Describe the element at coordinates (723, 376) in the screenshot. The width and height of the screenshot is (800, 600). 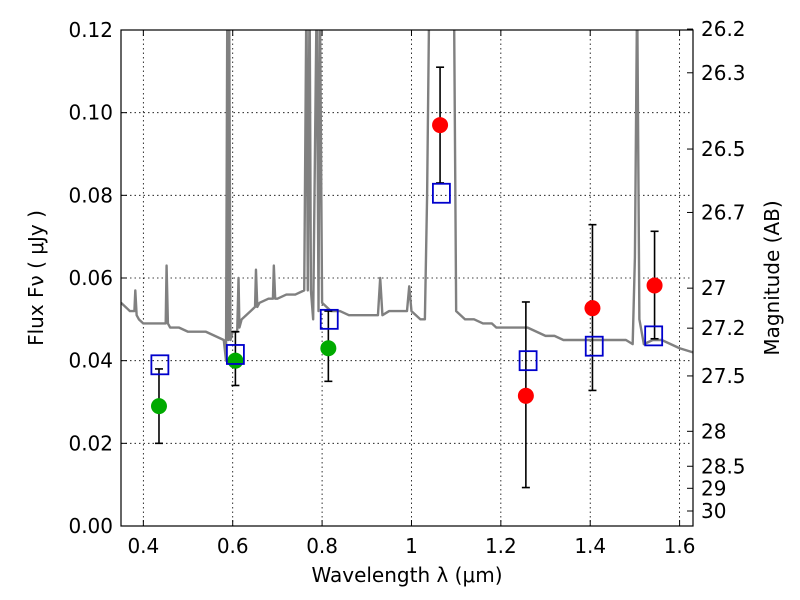
I see `right-tick-label: 27.5` at that location.